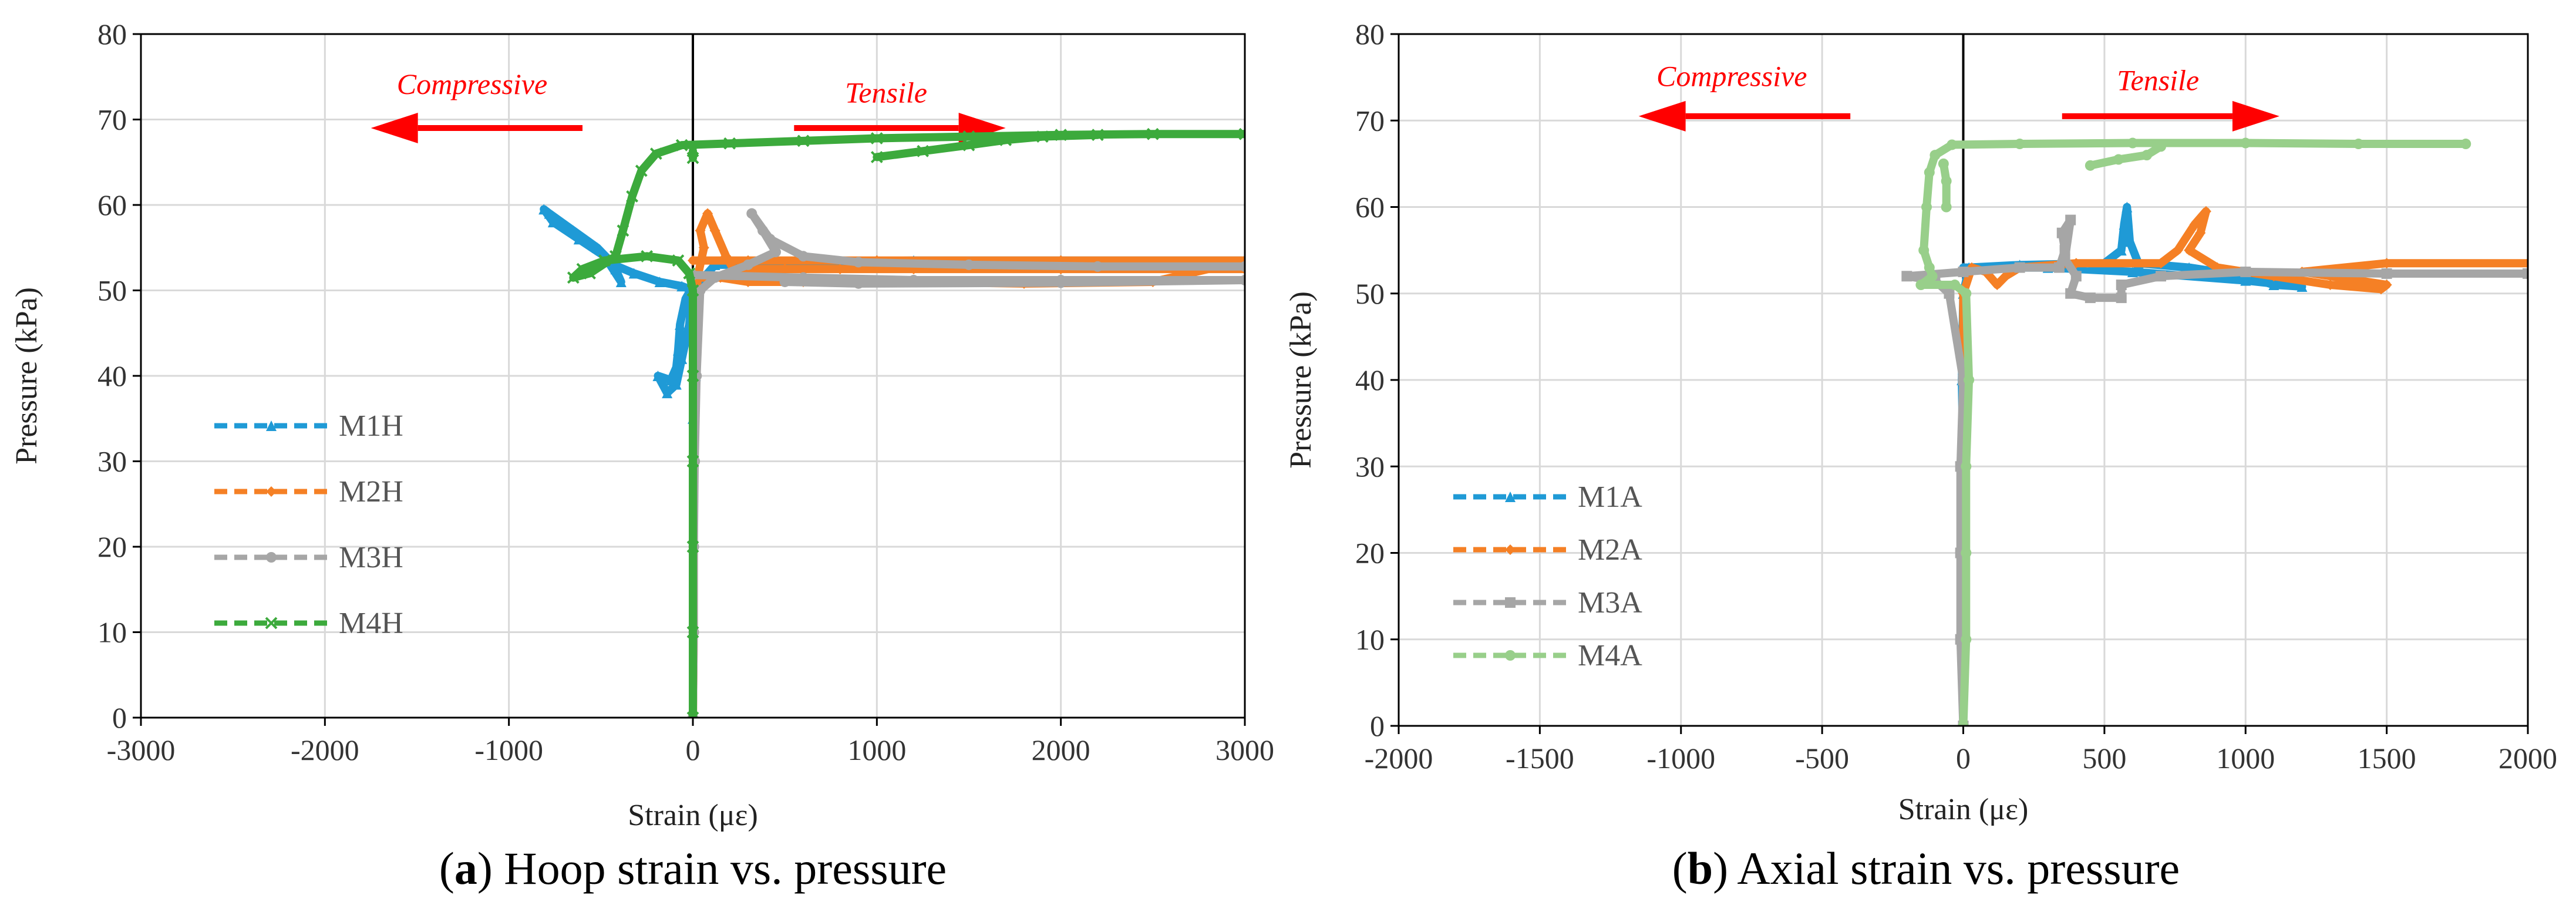  What do you see at coordinates (1547, 603) in the screenshot?
I see `panel-b-legend-item: M3A` at bounding box center [1547, 603].